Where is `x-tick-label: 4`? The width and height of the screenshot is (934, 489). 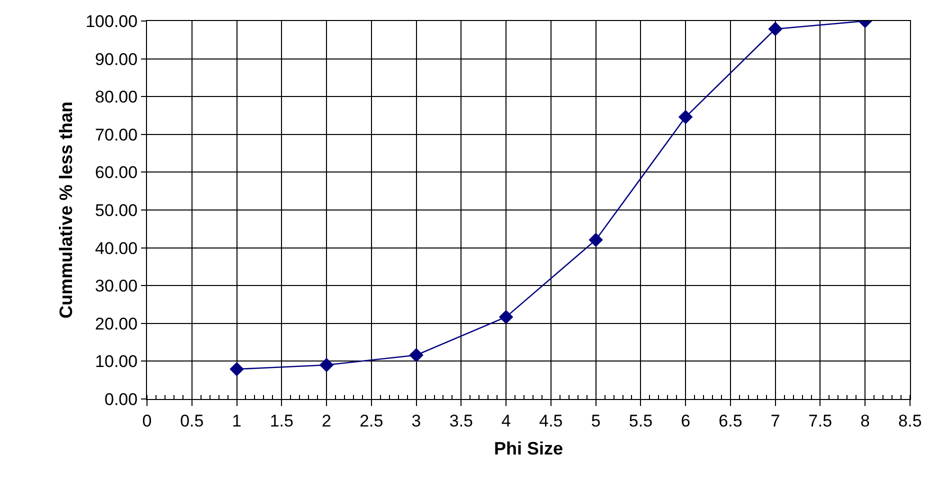
x-tick-label: 4 is located at coordinates (506, 420).